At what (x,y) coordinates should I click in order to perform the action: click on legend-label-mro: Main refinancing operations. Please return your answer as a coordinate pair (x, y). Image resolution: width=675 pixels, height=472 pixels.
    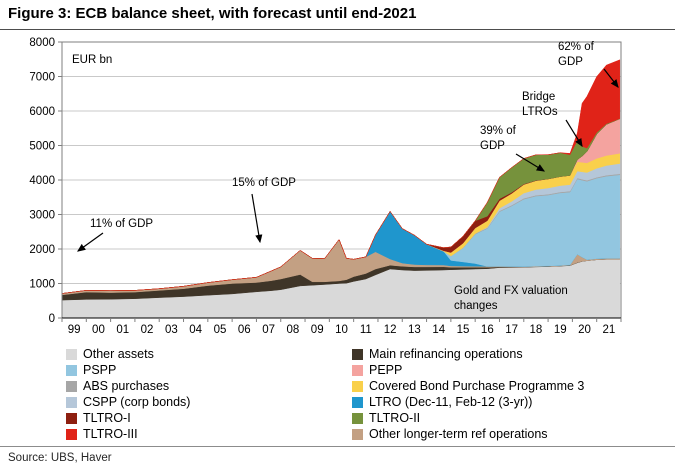
    Looking at the image, I should click on (446, 354).